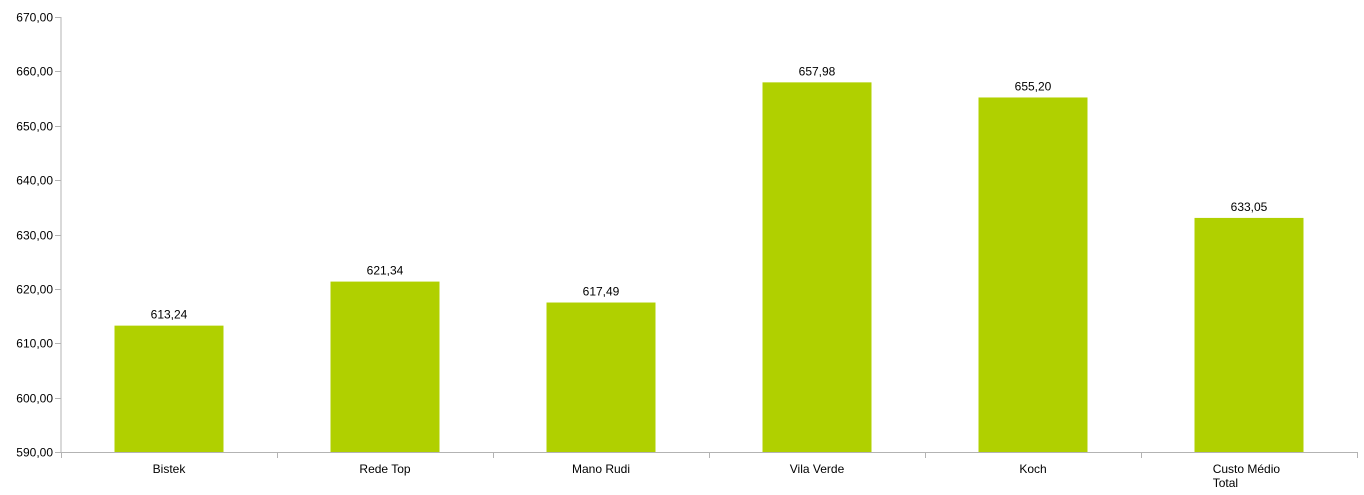 This screenshot has height=495, width=1364. Describe the element at coordinates (34, 181) in the screenshot. I see `y-tick-label: 640,00` at that location.